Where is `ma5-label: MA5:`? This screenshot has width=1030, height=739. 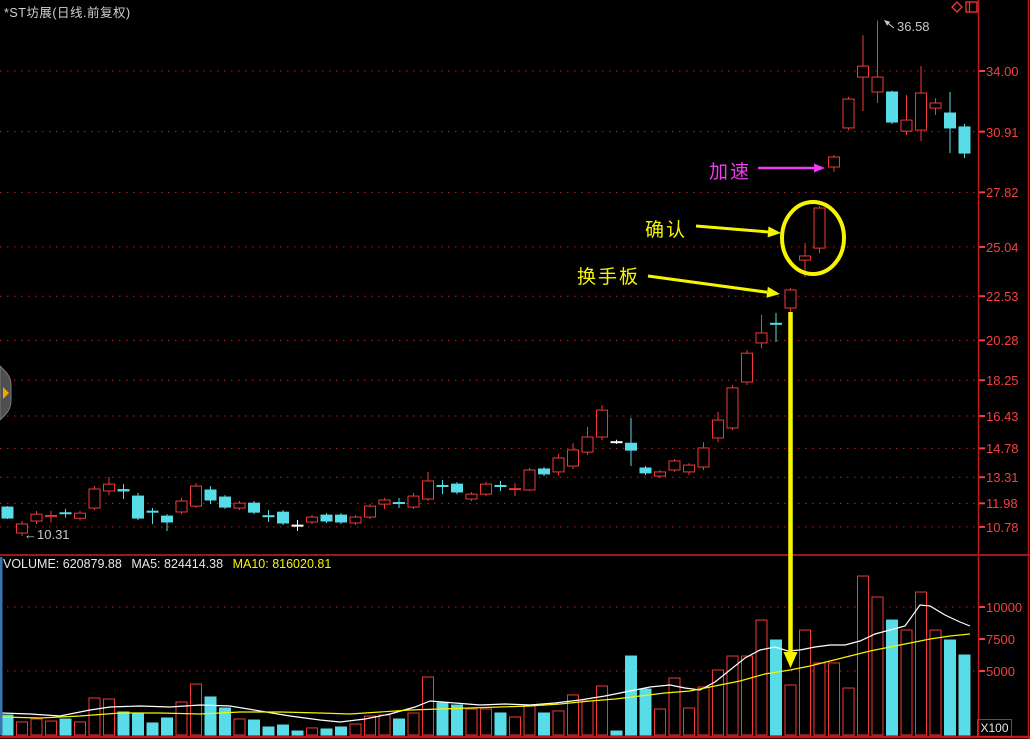 ma5-label: MA5: is located at coordinates (146, 564).